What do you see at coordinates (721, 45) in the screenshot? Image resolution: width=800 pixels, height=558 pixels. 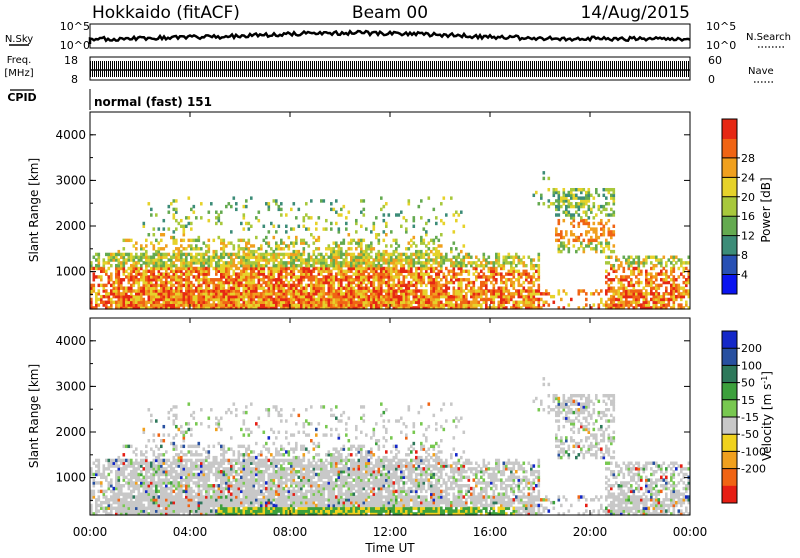 I see `nsearch-tick-bottom: 10^0` at bounding box center [721, 45].